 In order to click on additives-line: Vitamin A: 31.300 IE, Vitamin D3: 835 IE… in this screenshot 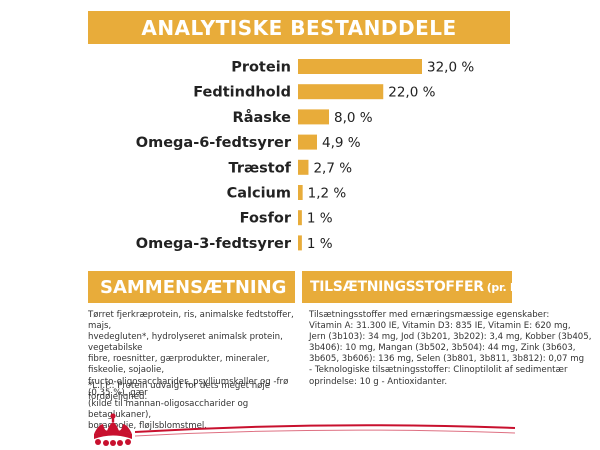, I will do `click(440, 326)`.